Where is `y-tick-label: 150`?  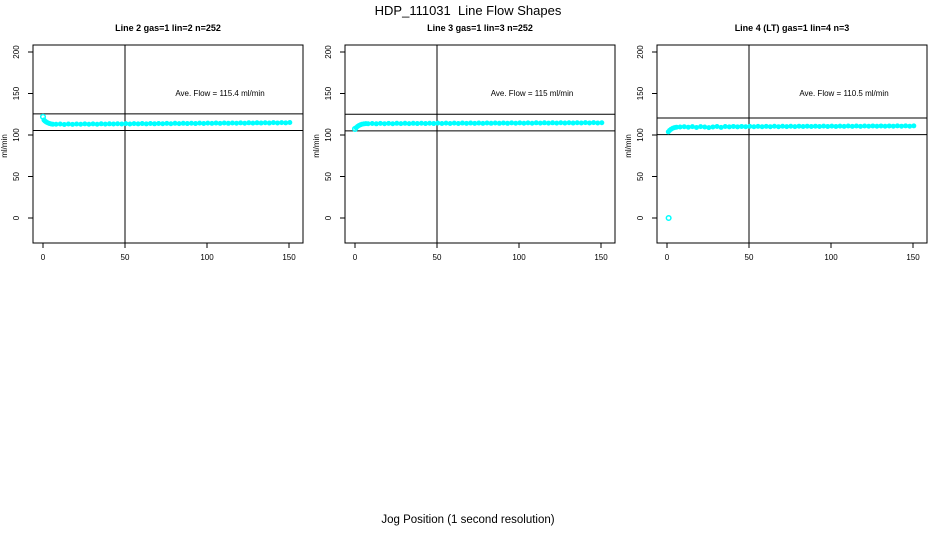 y-tick-label: 150 is located at coordinates (16, 93).